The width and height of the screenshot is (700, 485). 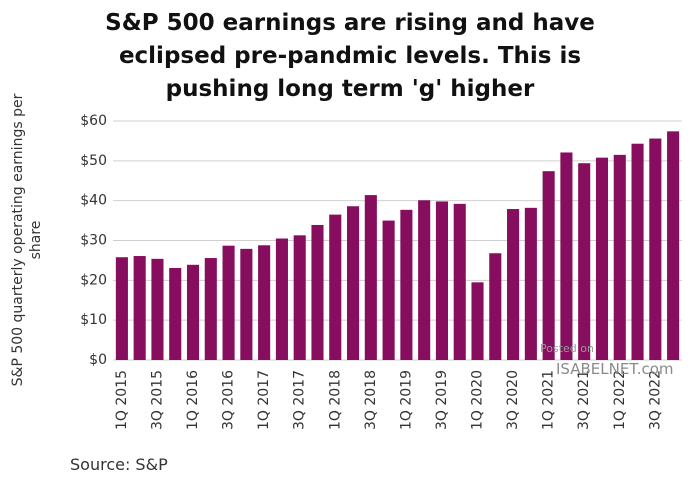 What do you see at coordinates (18, 239) in the screenshot?
I see `y-axis-label: S&P 500 quarterly operating earnings per` at bounding box center [18, 239].